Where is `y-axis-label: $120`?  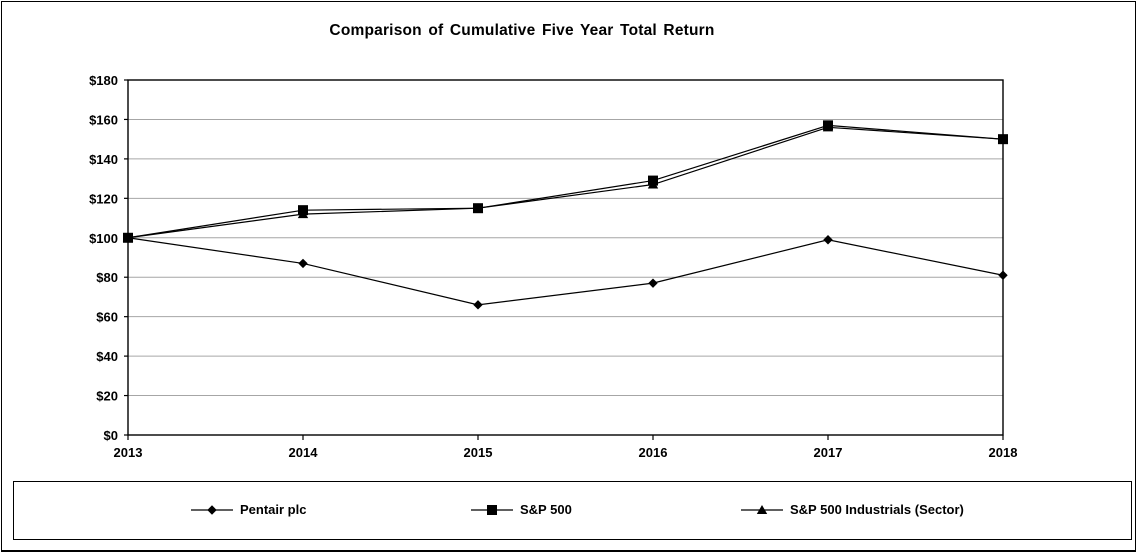 y-axis-label: $120 is located at coordinates (103, 198).